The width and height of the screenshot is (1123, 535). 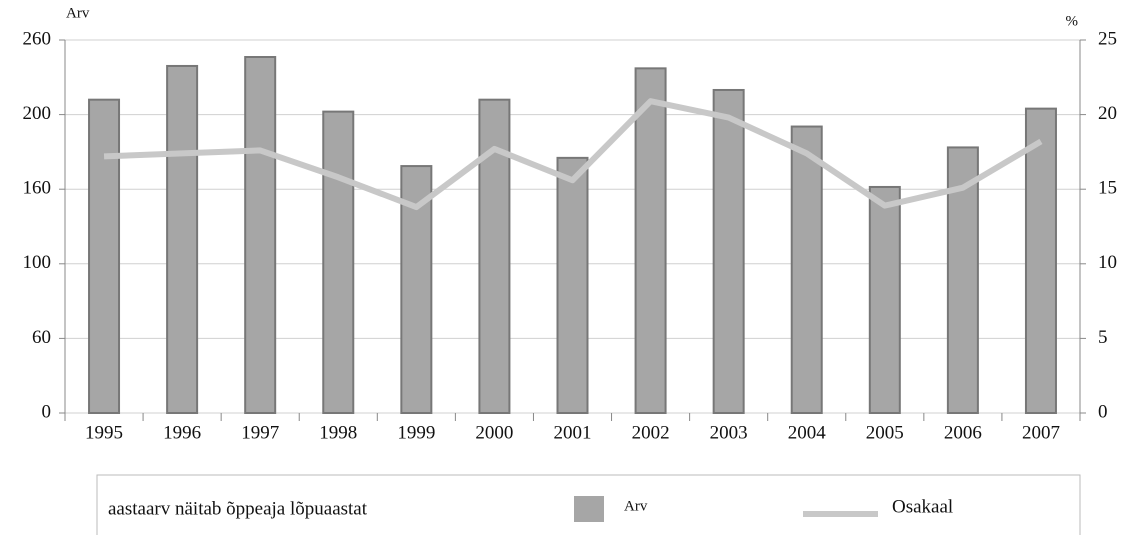 What do you see at coordinates (494, 432) in the screenshot?
I see `x-tick-label: 2000` at bounding box center [494, 432].